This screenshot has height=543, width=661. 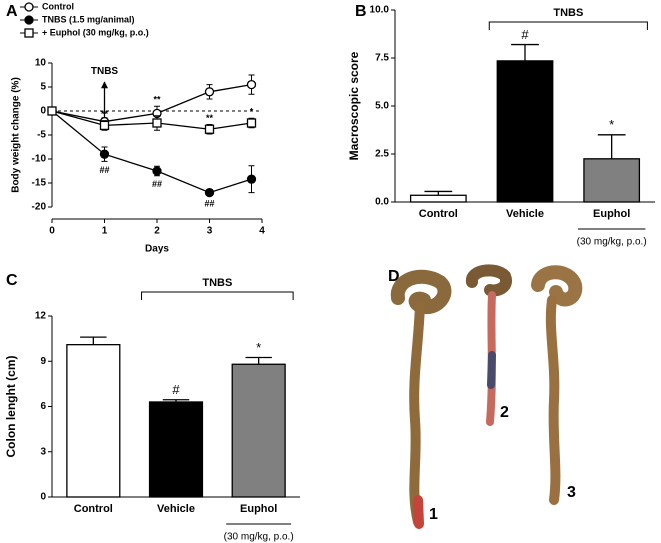 I want to click on photo-panel: D 1 2 3, so click(x=485, y=396).